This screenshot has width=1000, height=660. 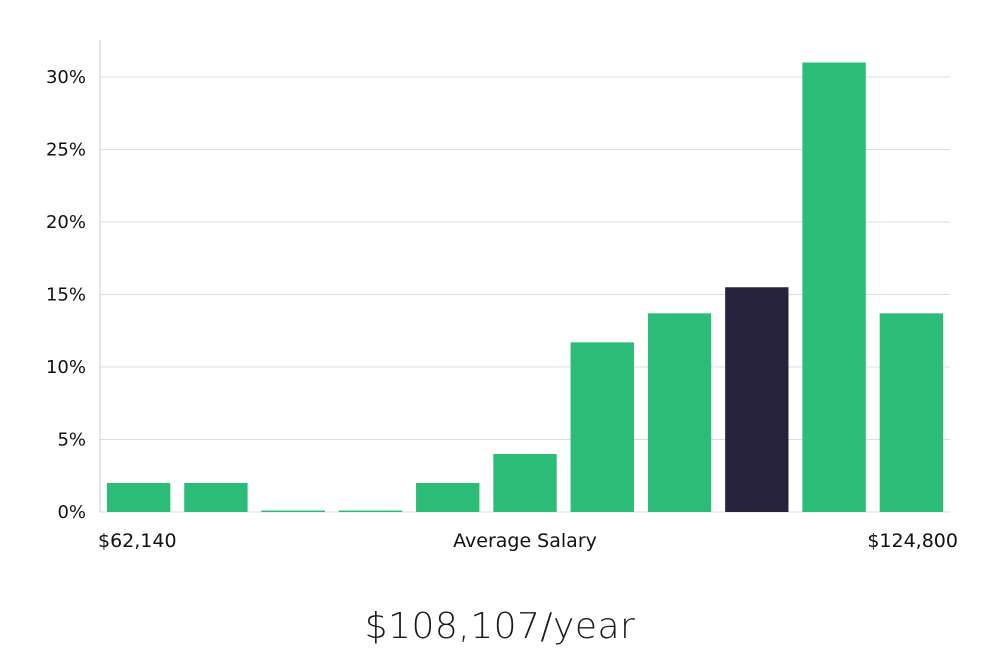 I want to click on x-axis-title: Average Salary, so click(x=525, y=541).